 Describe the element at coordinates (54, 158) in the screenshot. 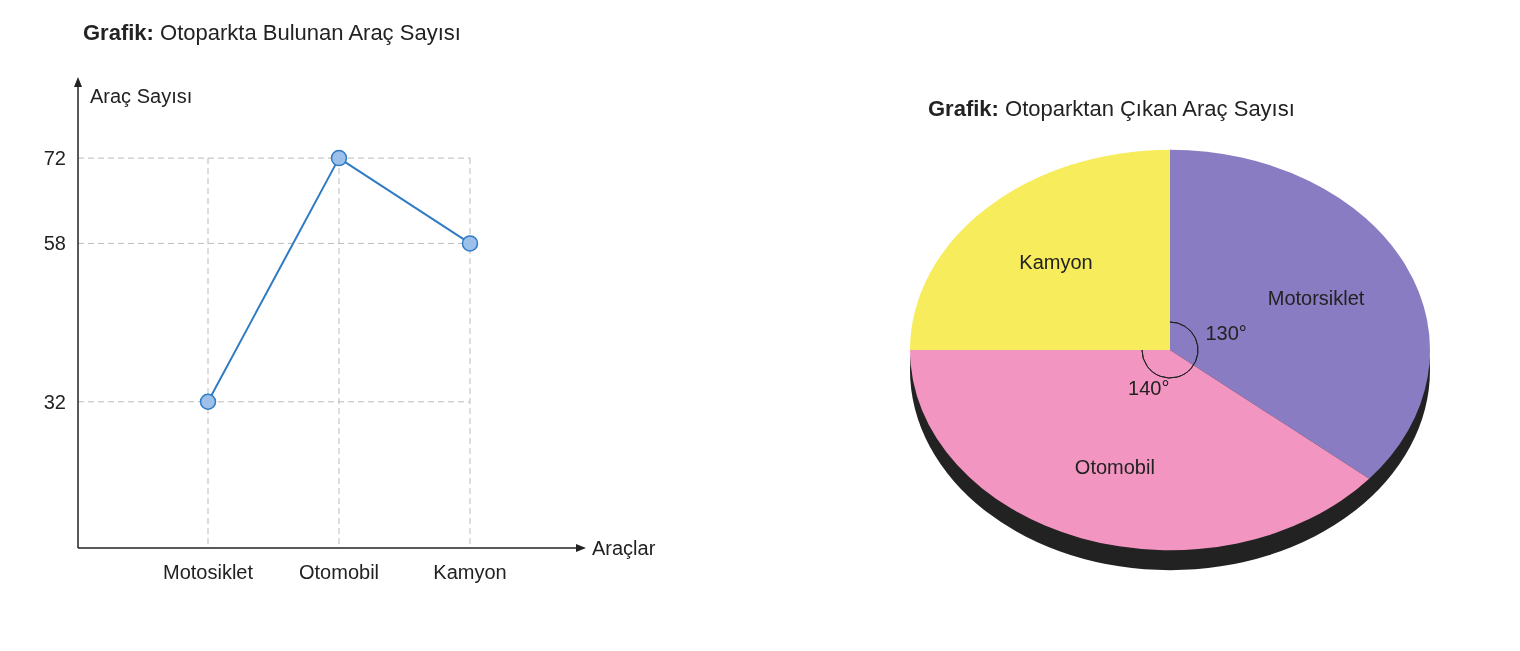

I see `y-tick-label: 72` at that location.